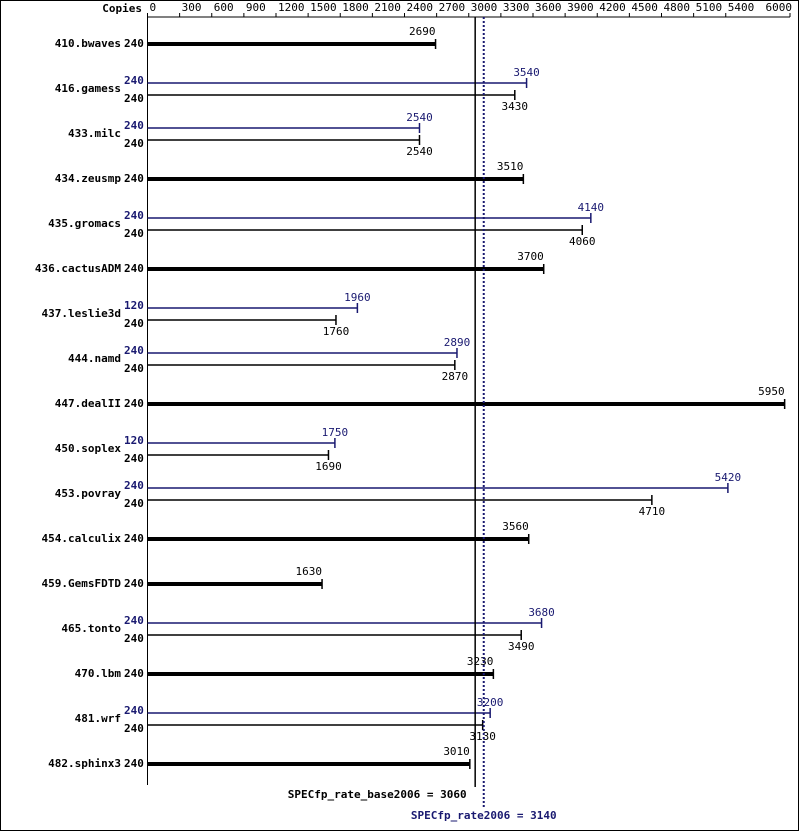 The image size is (799, 831). I want to click on x-tick-label: 6000, so click(779, 7).